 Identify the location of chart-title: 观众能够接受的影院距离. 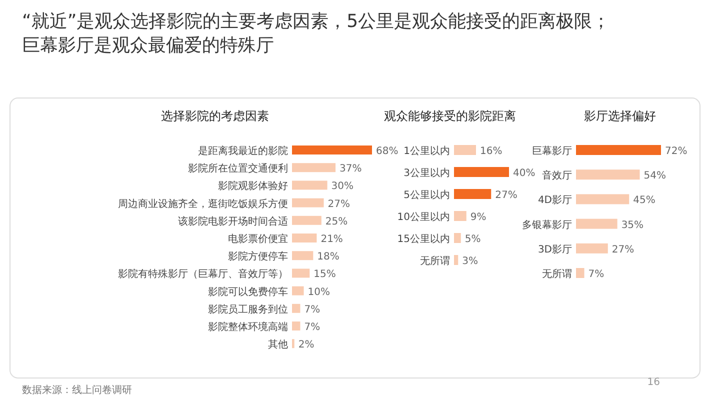
(450, 116).